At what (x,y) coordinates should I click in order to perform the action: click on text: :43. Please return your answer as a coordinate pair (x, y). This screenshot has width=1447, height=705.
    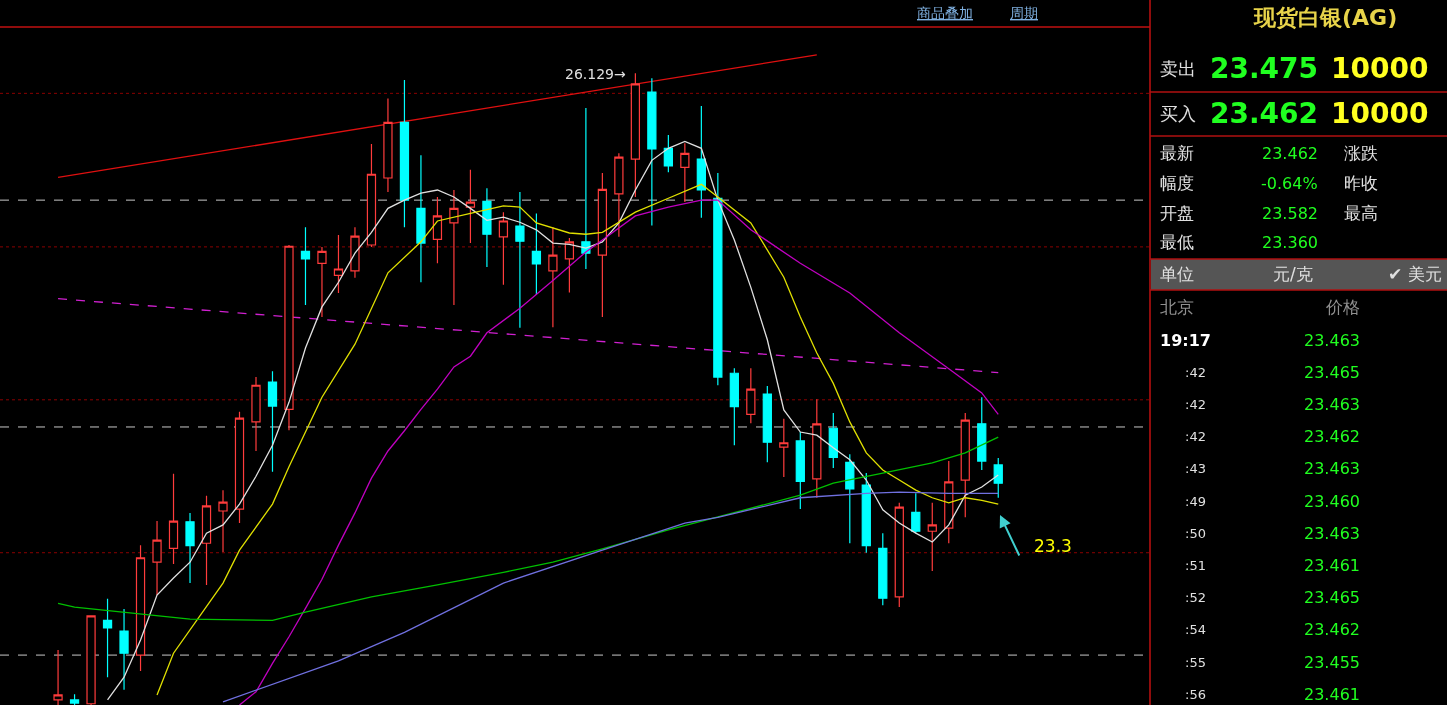
    Looking at the image, I should click on (1195, 468).